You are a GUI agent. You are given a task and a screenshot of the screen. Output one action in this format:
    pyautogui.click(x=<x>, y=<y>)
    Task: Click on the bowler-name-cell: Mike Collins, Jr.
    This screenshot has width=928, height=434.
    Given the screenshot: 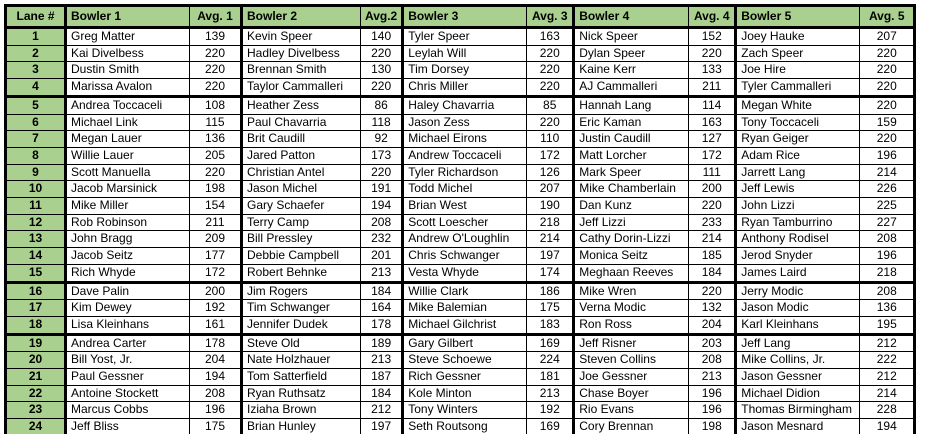 What is the action you would take?
    pyautogui.click(x=797, y=360)
    